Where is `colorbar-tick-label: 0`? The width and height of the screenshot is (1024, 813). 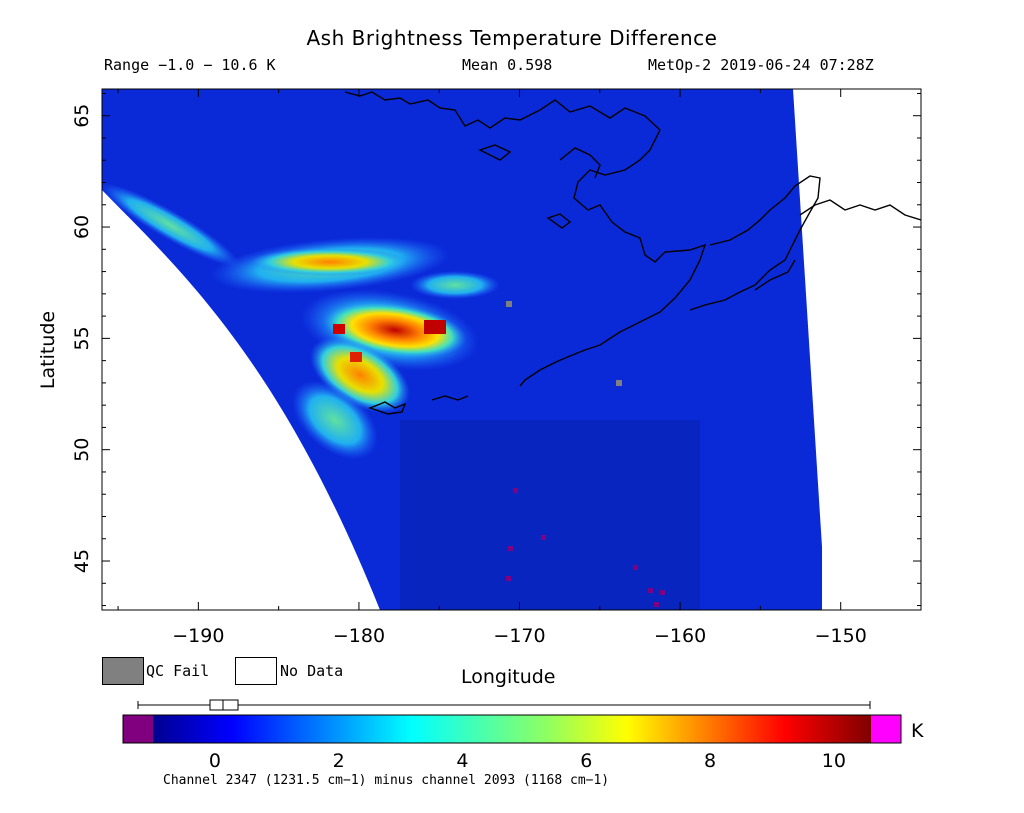 colorbar-tick-label: 0 is located at coordinates (214, 761).